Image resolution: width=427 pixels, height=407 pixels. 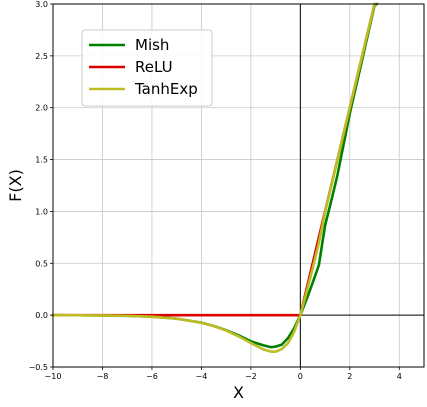 I want to click on x-axis-ticks: −10 −8 −6 −4 −2 0 2 4, so click(x=223, y=374).